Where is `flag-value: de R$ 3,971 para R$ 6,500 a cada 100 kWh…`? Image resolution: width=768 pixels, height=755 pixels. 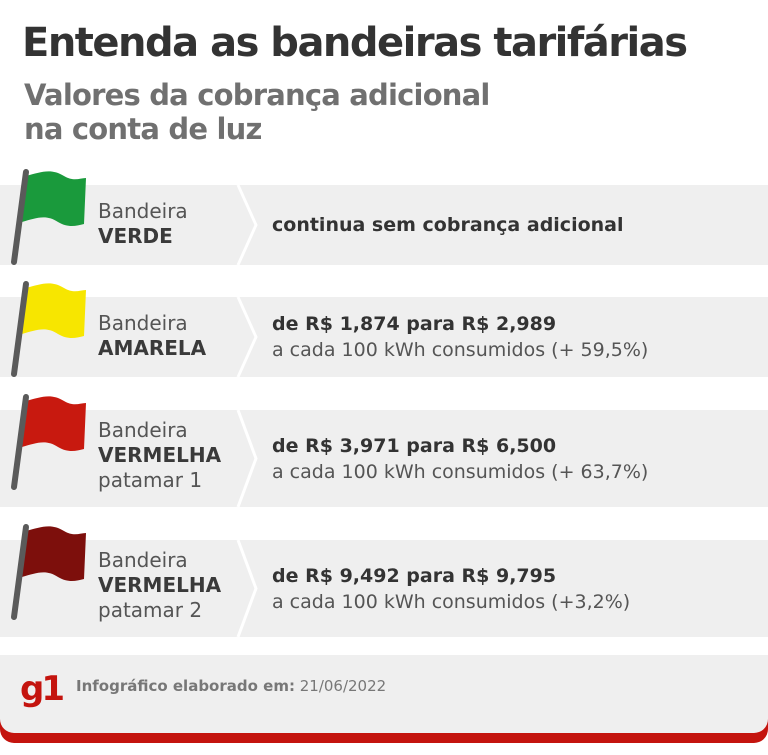 flag-value: de R$ 3,971 para R$ 6,500 a cada 100 kWh… is located at coordinates (460, 459).